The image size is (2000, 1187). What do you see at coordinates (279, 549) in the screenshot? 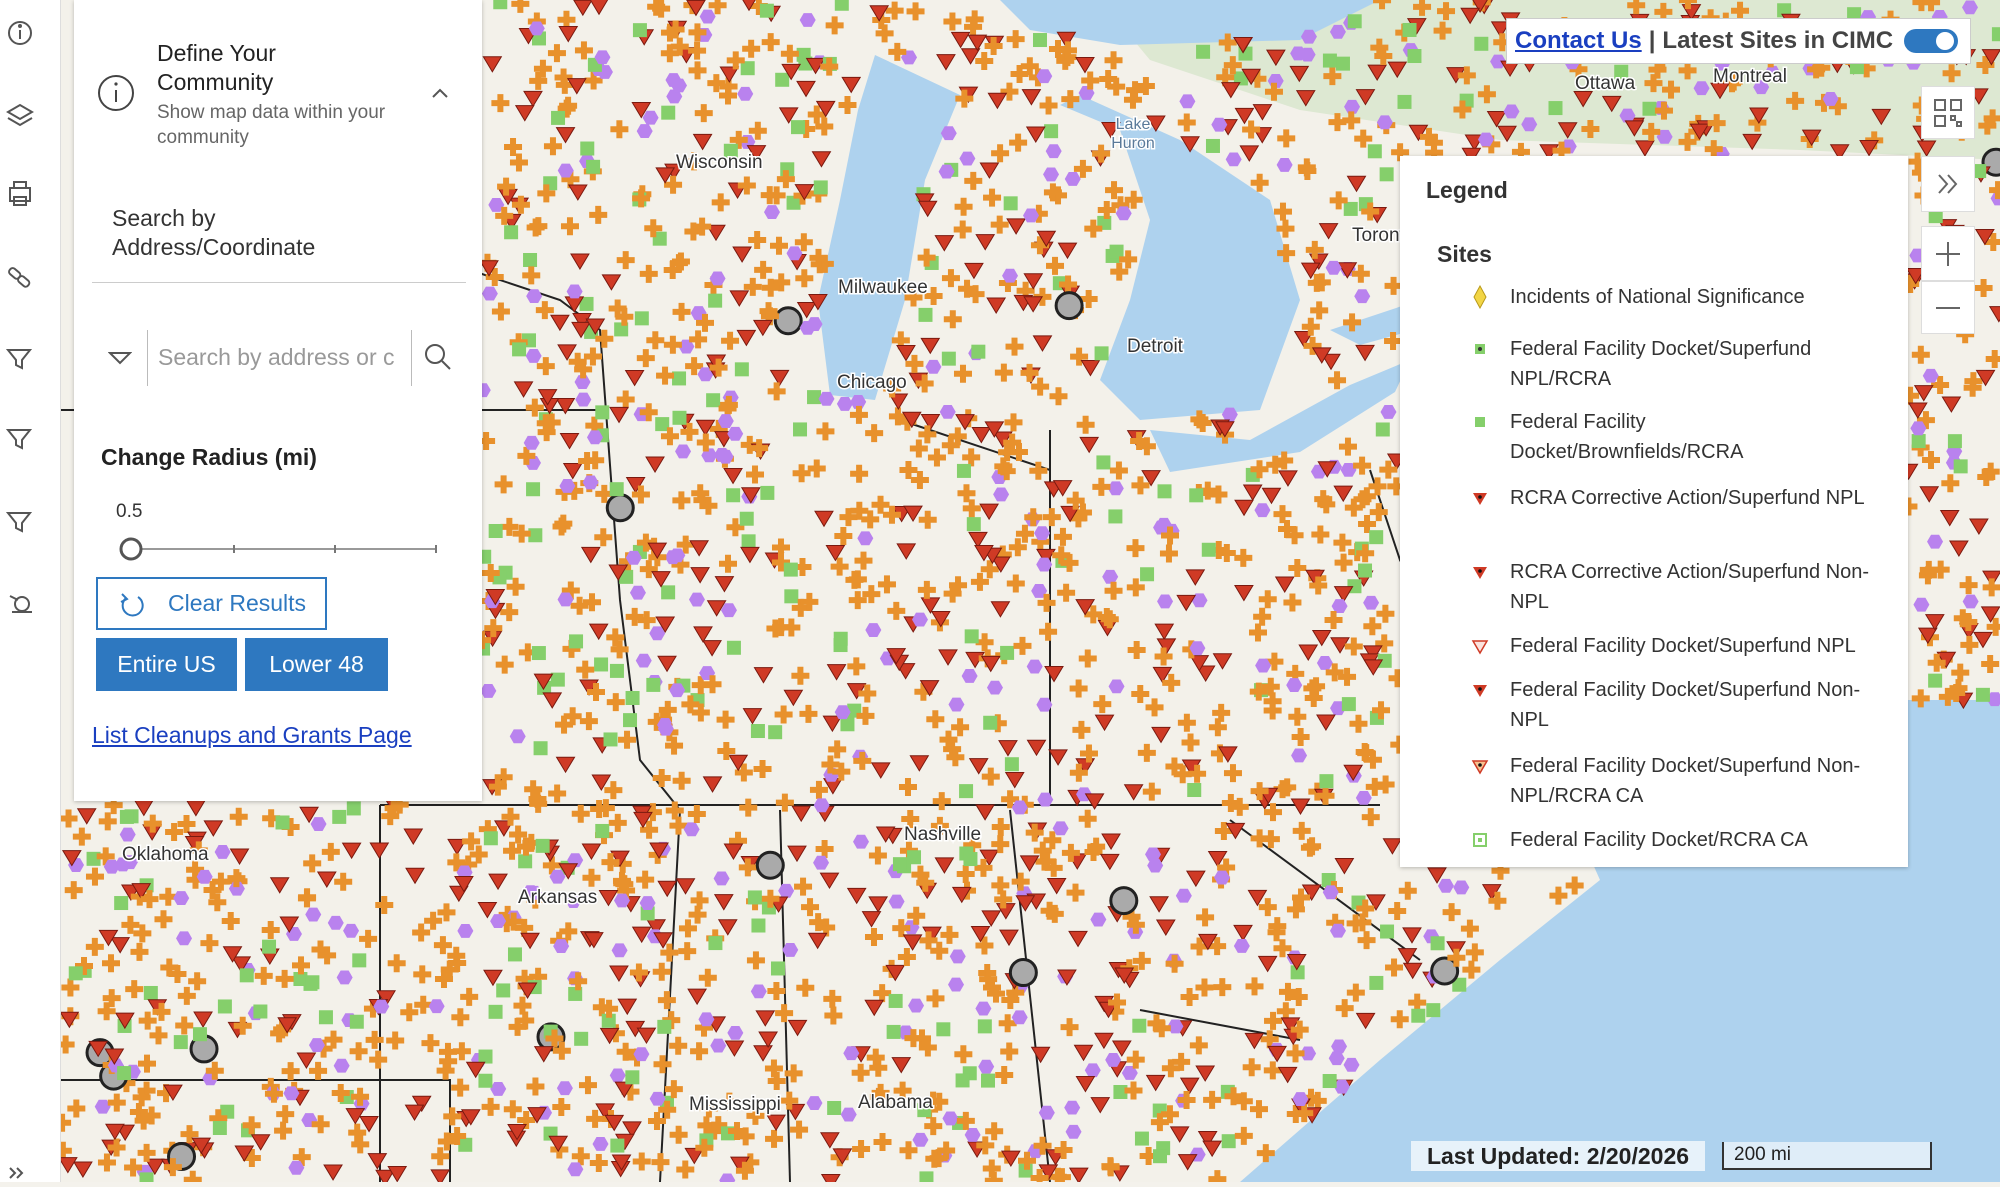
I see `radius-slider` at bounding box center [279, 549].